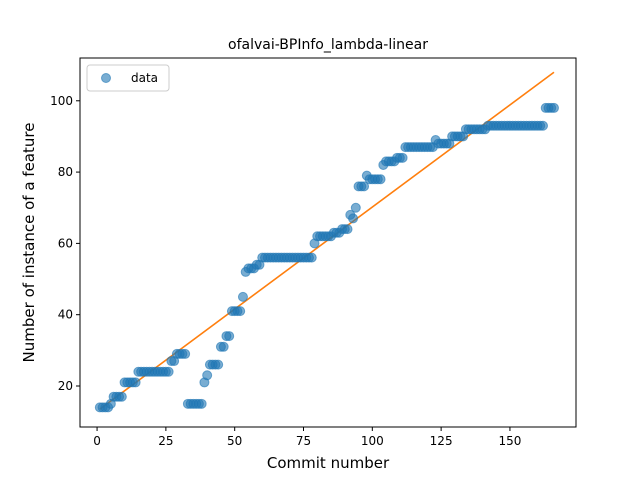 Image resolution: width=640 pixels, height=480 pixels. Describe the element at coordinates (29, 243) in the screenshot. I see `y-axis-label: Number of instance of a feature` at that location.